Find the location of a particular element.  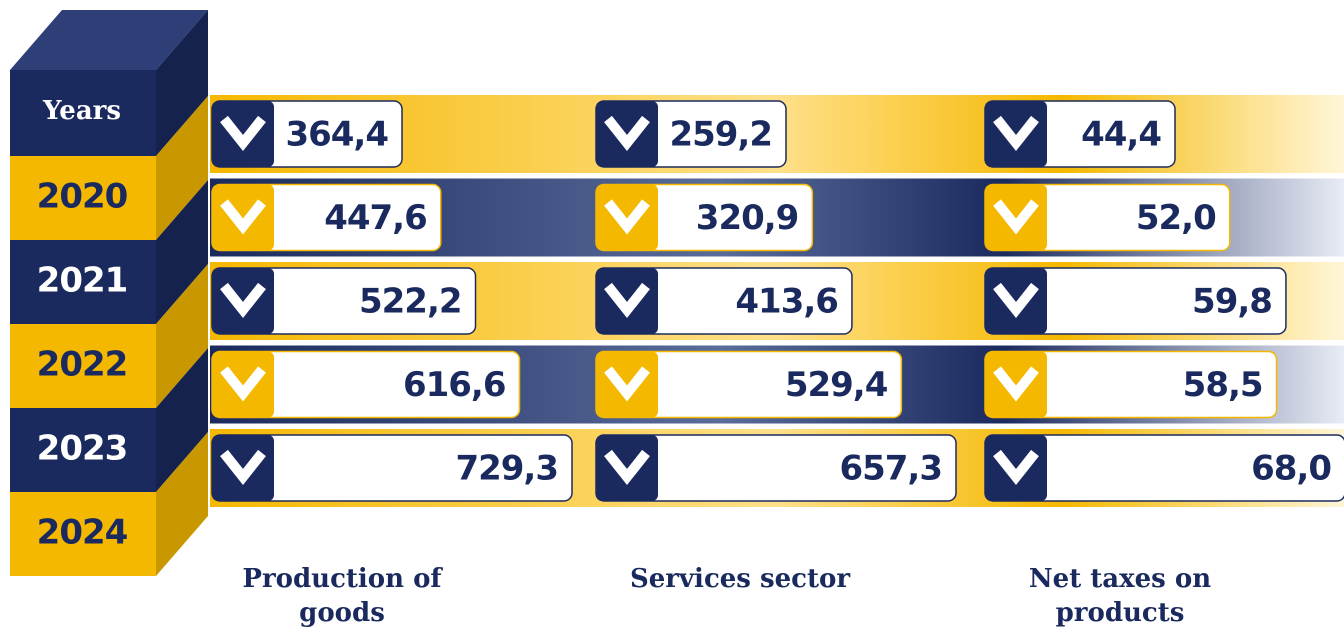

value-label: 59,8 is located at coordinates (1232, 302).